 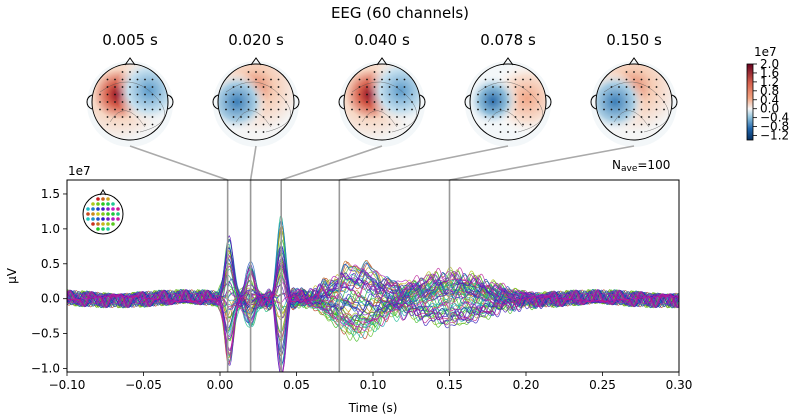 What do you see at coordinates (178, 163) in the screenshot?
I see `connector-line` at bounding box center [178, 163].